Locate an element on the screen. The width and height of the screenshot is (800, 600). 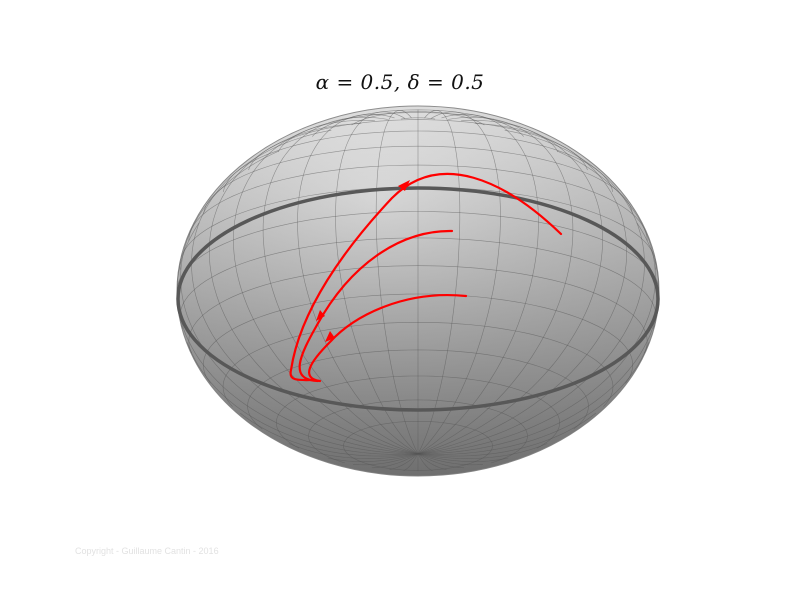
copyright-text: Copyright - Guillaume Cantin - 2016 is located at coordinates (147, 551).